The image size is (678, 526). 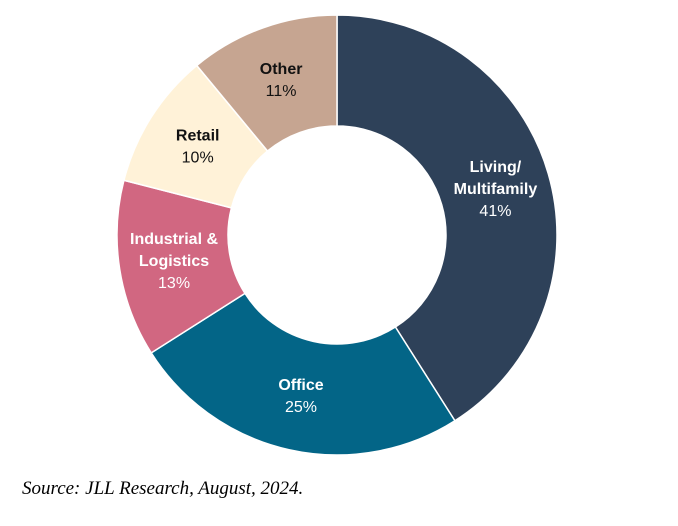 I want to click on slice-label: Retail 10%, so click(x=198, y=147).